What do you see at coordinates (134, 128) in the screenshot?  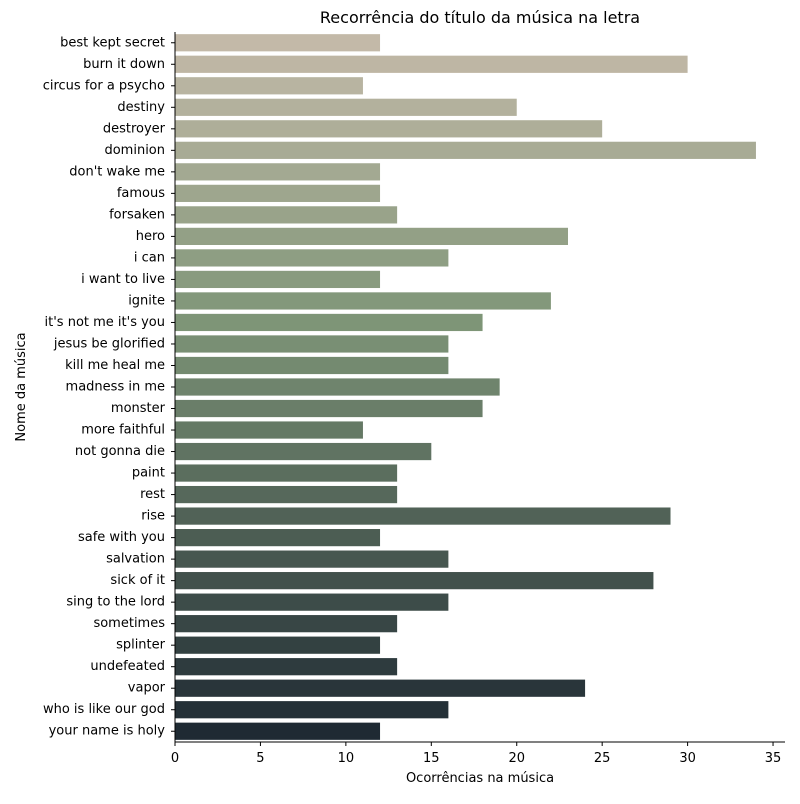 I see `y-tick-label: destroyer` at bounding box center [134, 128].